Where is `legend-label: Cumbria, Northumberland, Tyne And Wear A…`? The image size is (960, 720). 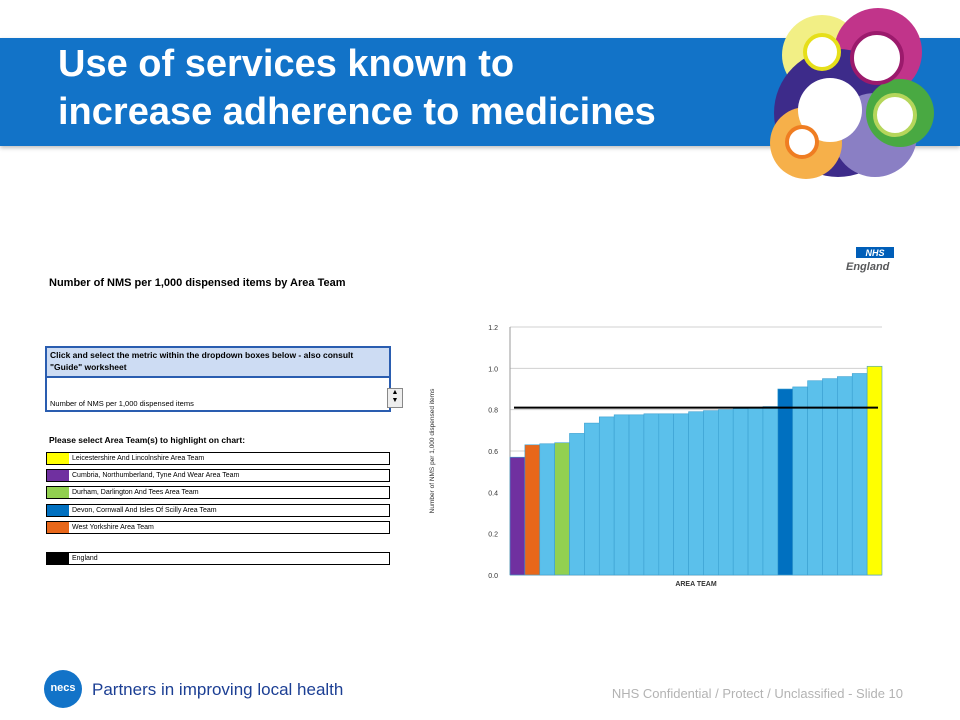
legend-label: Cumbria, Northumberland, Tyne And Wear A… is located at coordinates (156, 475).